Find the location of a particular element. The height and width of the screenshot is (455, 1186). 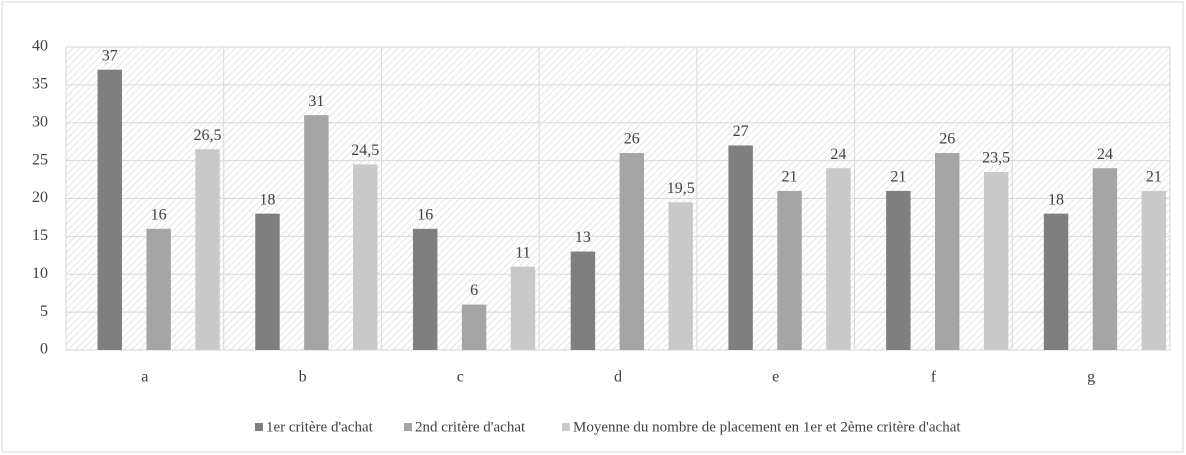

y-tick-label: 0 is located at coordinates (44, 349).